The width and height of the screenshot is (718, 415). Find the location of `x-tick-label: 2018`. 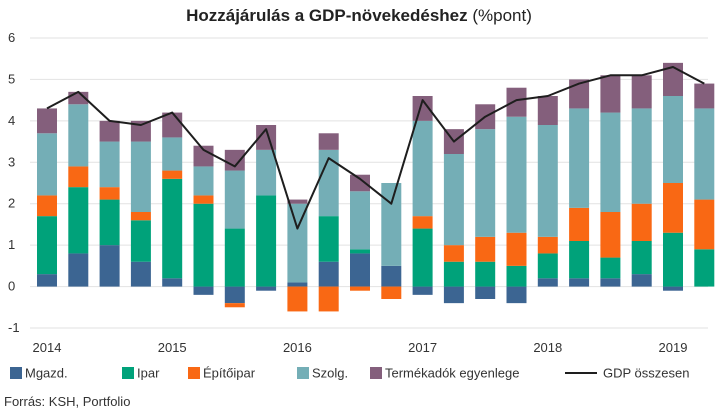

x-tick-label: 2018 is located at coordinates (547, 347).